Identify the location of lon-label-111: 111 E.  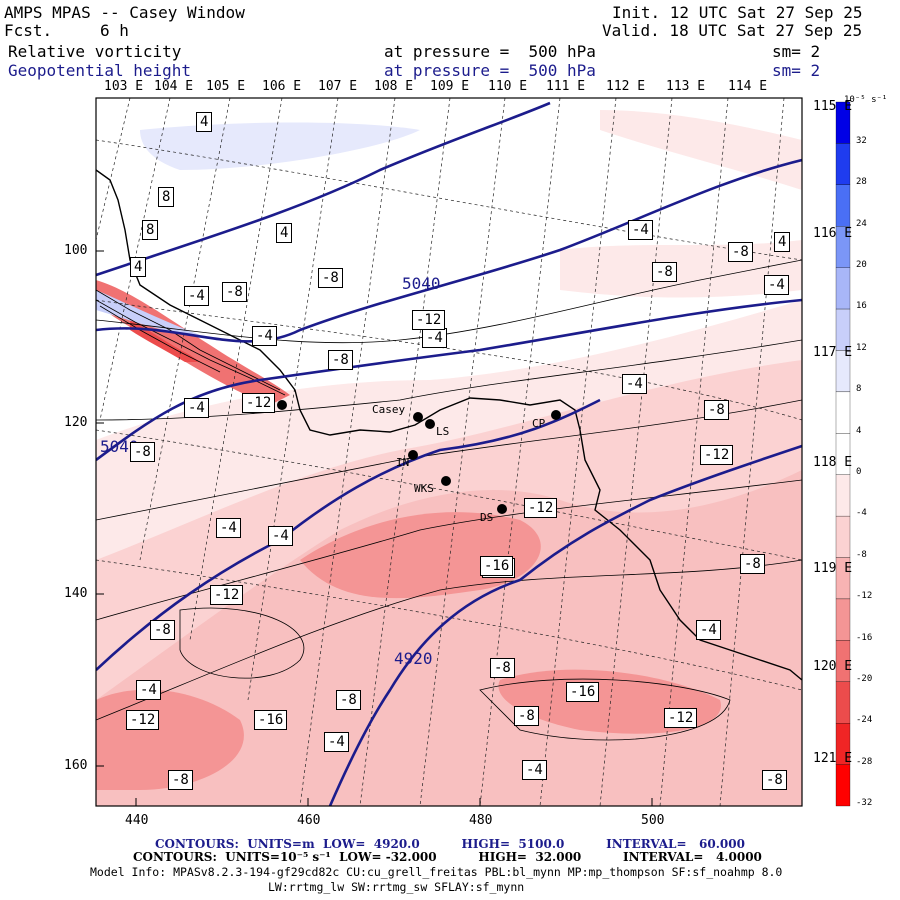
(566, 86).